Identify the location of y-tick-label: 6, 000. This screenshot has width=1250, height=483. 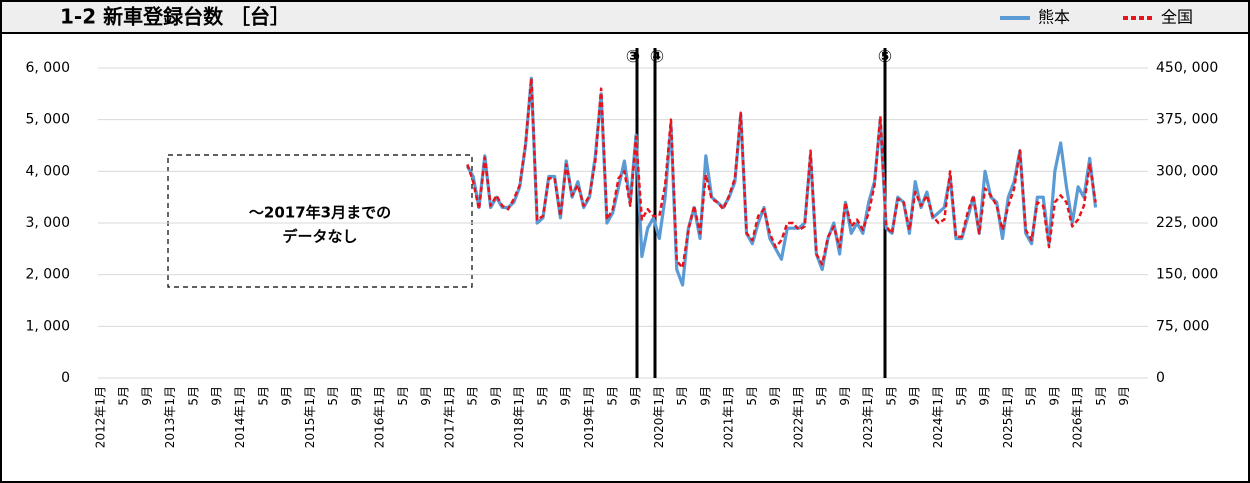
(47, 68).